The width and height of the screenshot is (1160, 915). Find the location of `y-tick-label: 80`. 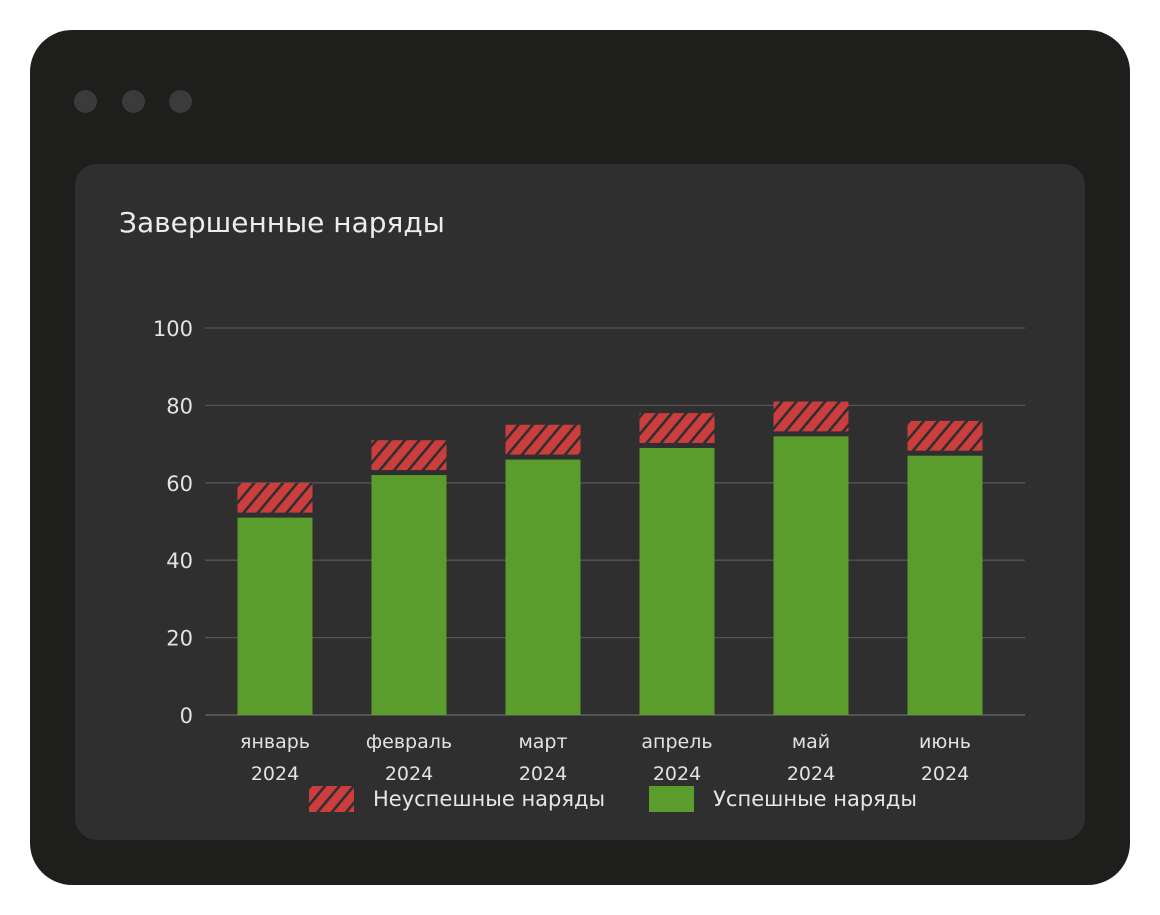

y-tick-label: 80 is located at coordinates (179, 406).